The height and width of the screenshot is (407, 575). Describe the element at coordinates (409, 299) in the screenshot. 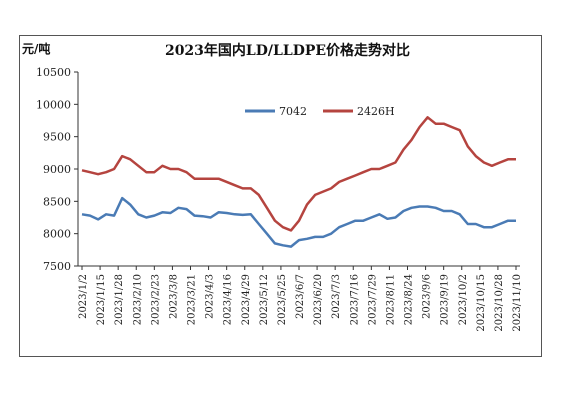

I see `x-tick-label: 2023/8/24` at that location.